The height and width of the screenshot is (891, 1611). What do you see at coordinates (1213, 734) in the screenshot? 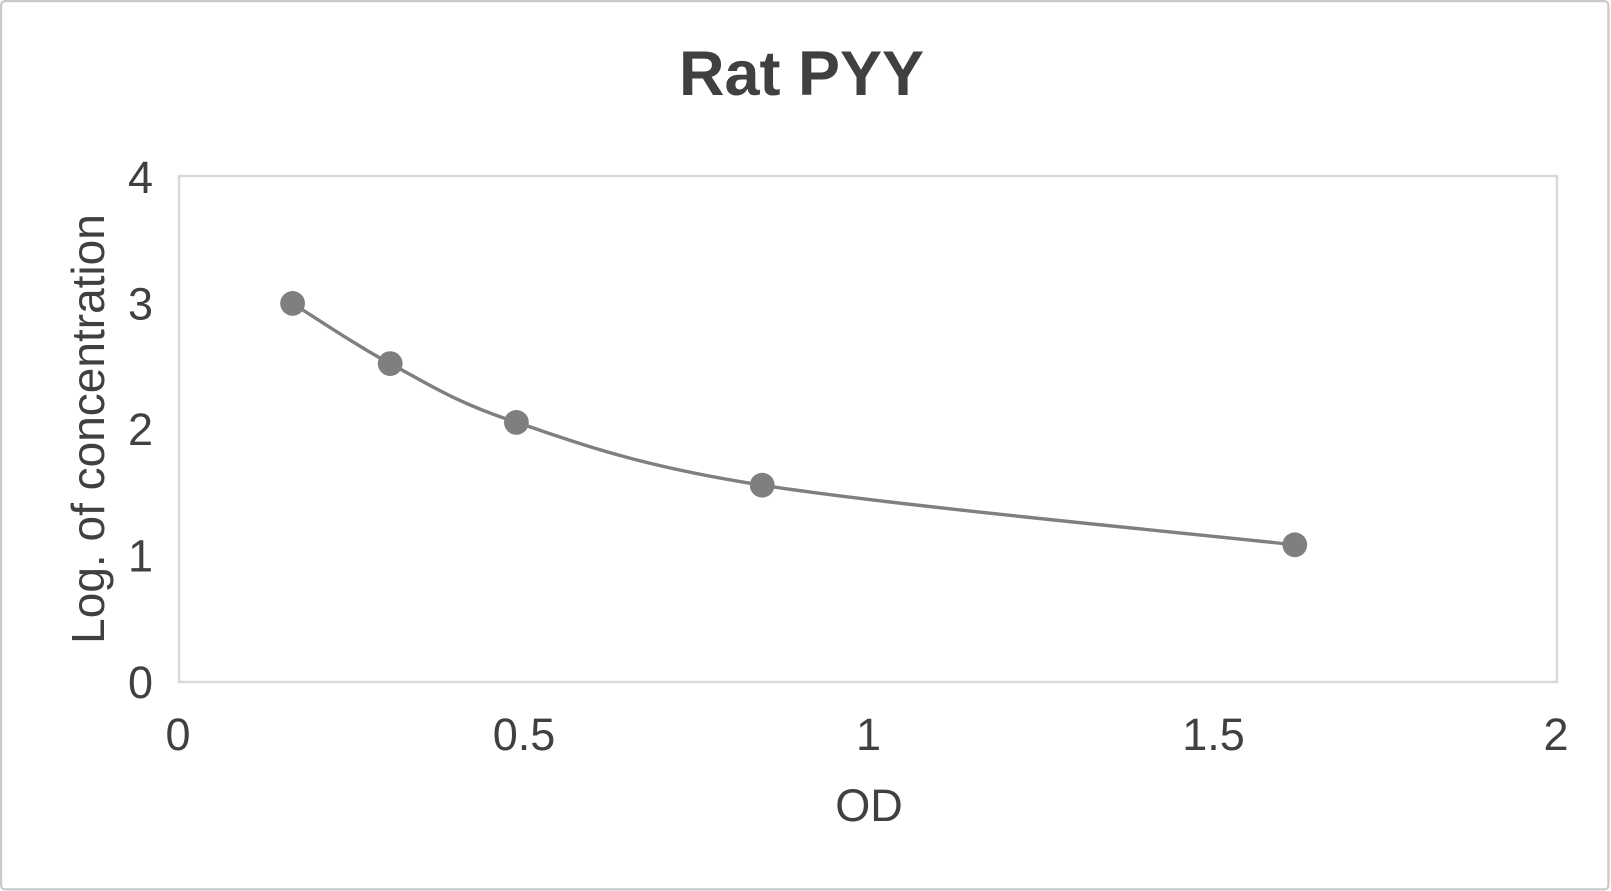
I see `svg-text: 1.5` at bounding box center [1213, 734].